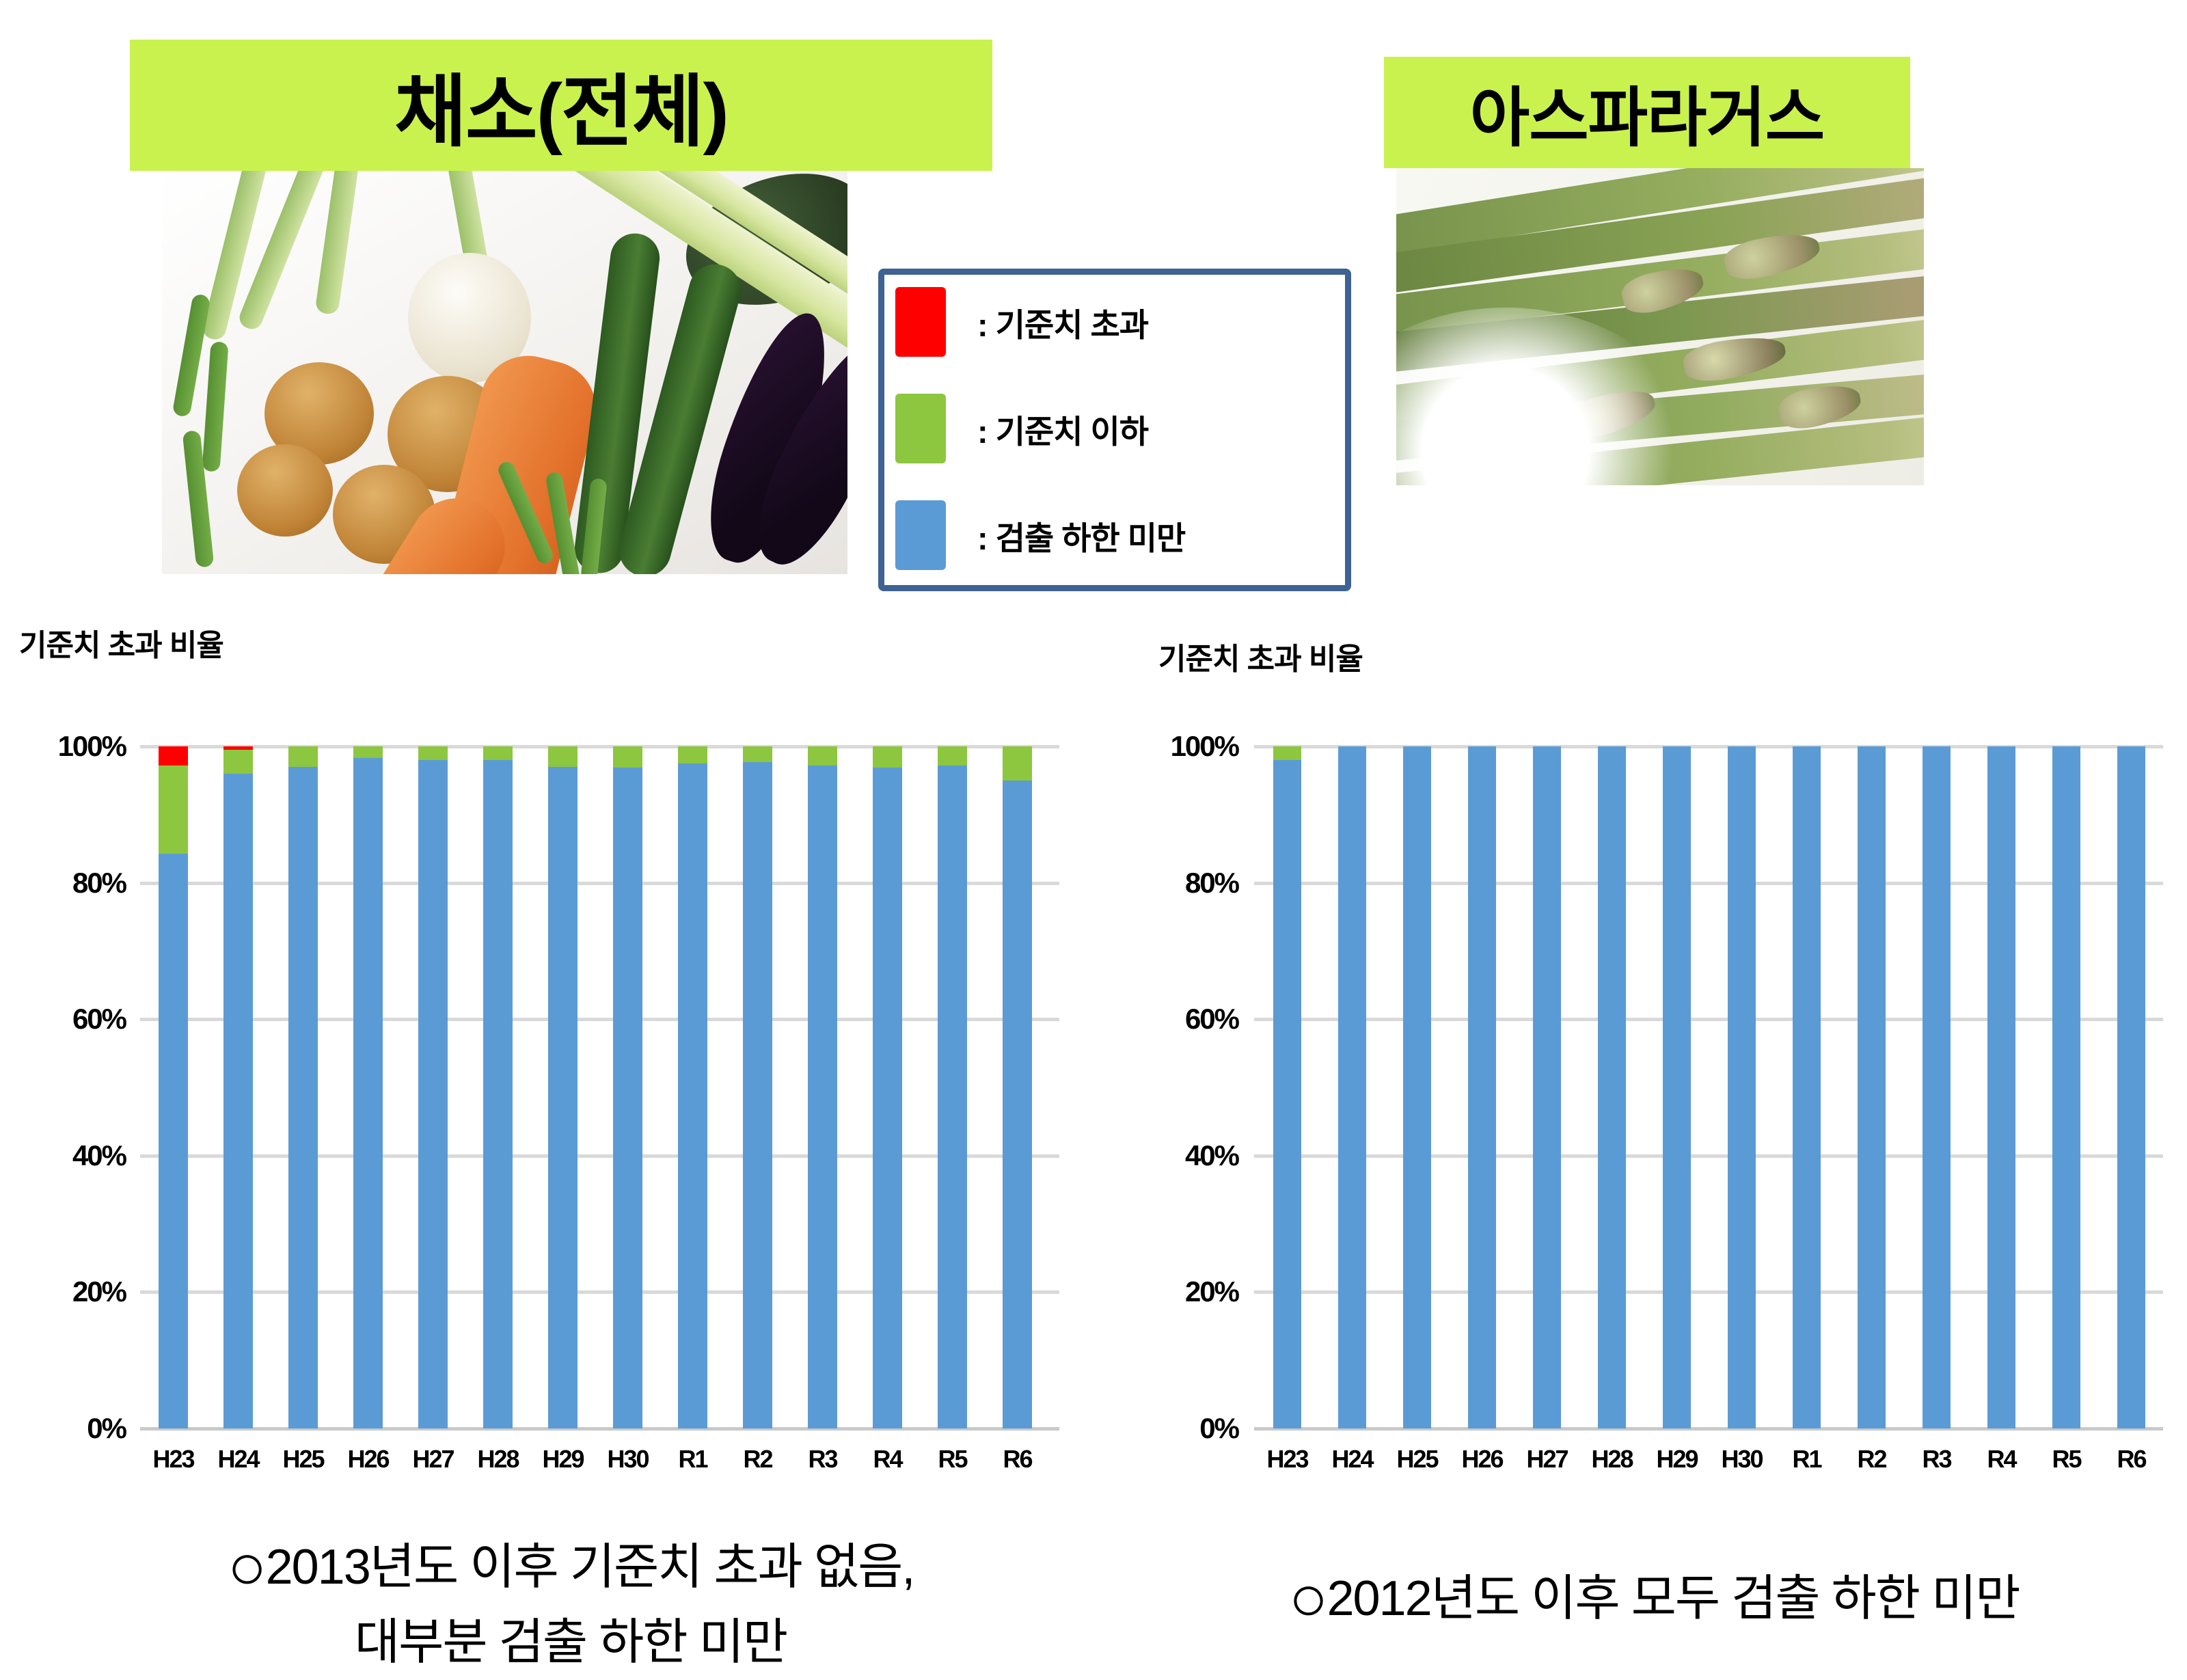 Image resolution: width=2187 pixels, height=1680 pixels. Describe the element at coordinates (1660, 326) in the screenshot. I see `asparagus-photo` at that location.